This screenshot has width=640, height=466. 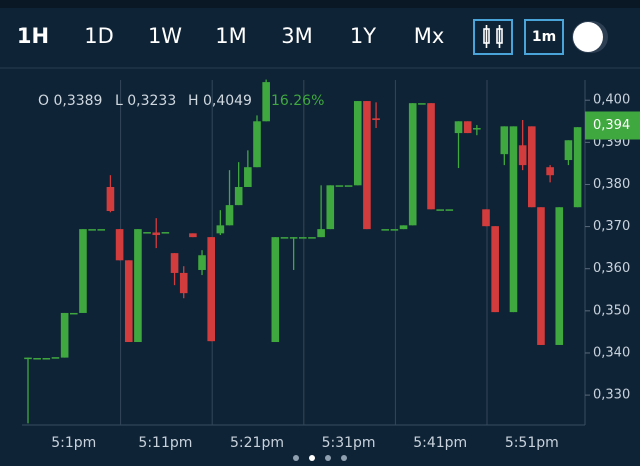 What do you see at coordinates (165, 443) in the screenshot?
I see `x-tick-label: 5:11pm` at bounding box center [165, 443].